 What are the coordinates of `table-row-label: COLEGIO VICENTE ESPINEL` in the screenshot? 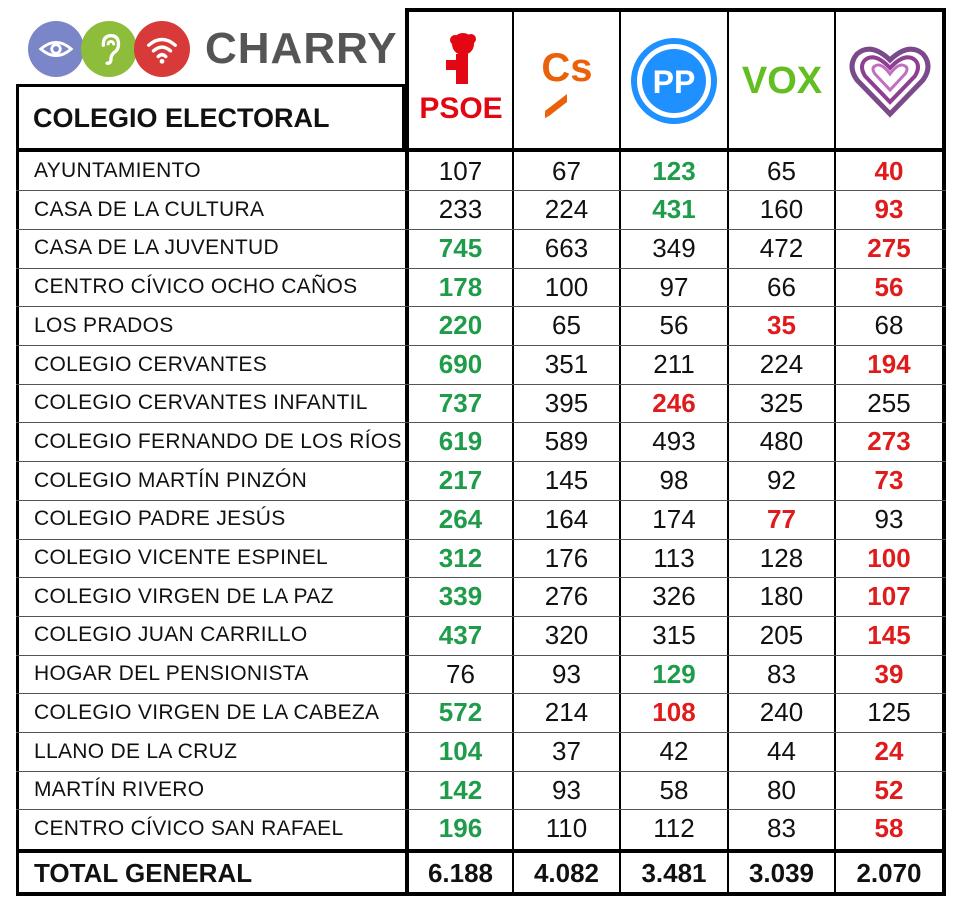 It's located at (181, 557).